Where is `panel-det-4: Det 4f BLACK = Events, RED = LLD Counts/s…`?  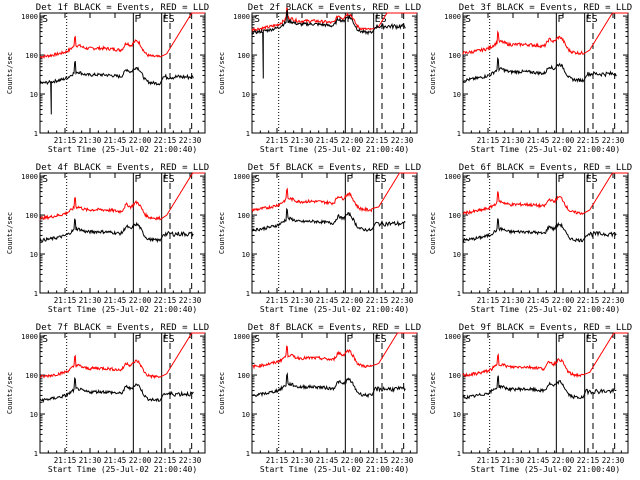
panel-det-4: Det 4f BLACK = Events, RED = LLD Counts/s… is located at coordinates (107, 238).